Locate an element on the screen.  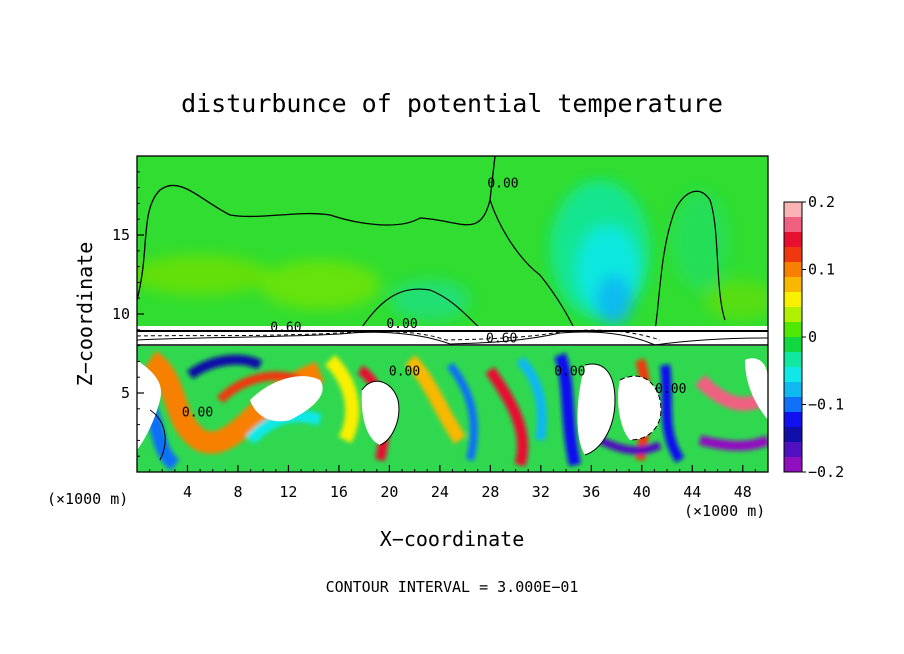
x-tick-label: 32 is located at coordinates (541, 492).